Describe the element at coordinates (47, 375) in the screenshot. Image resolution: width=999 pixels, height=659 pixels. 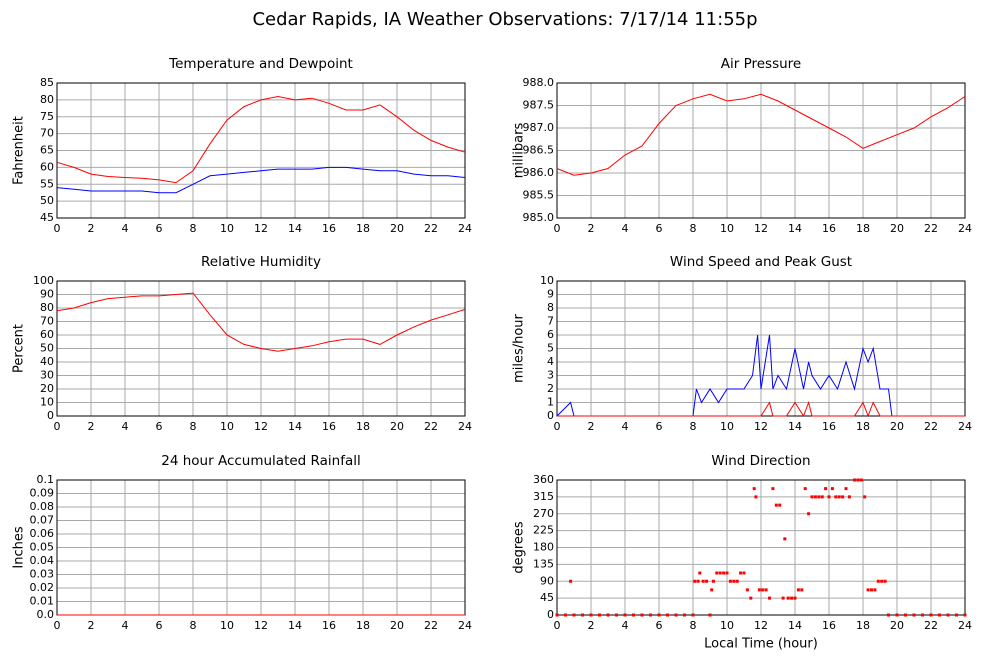
I see `y-tick-label: 30` at that location.